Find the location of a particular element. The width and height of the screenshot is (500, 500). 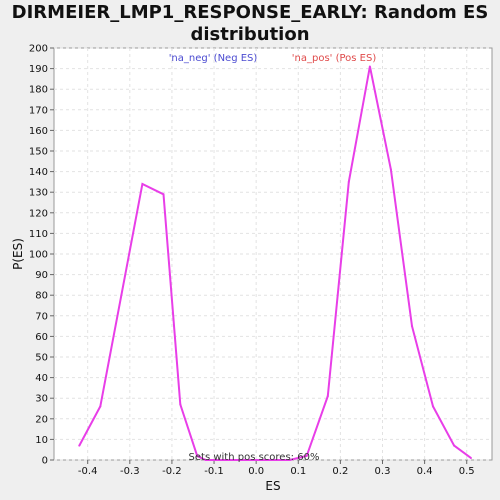

x-tick-label: 0.4 is located at coordinates (425, 471).